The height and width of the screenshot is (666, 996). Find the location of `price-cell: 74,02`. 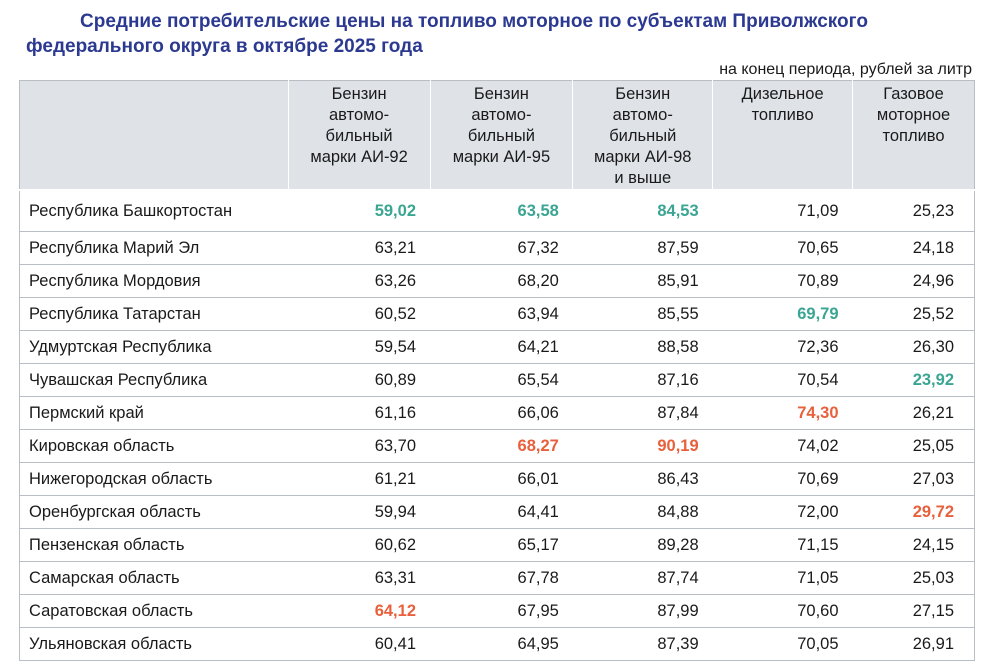

price-cell: 74,02 is located at coordinates (782, 446).